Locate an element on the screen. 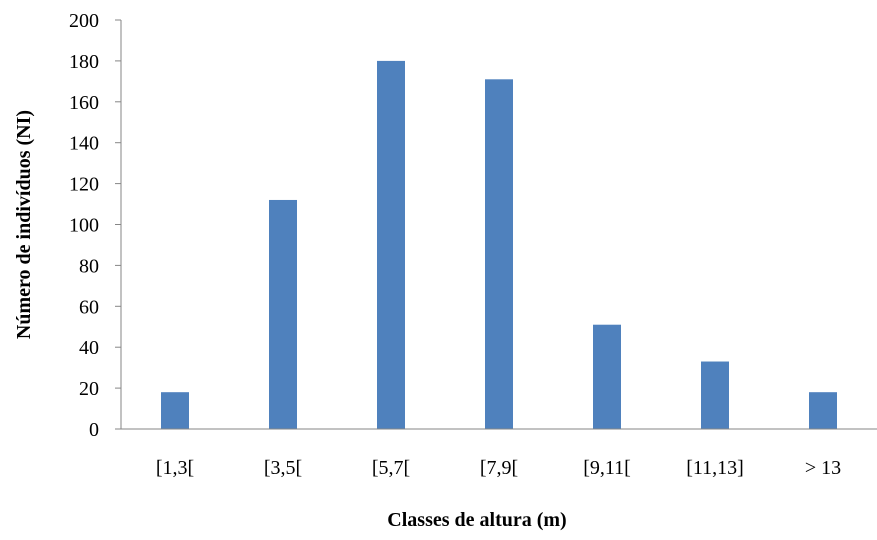  x-axis-title: Classes de altura (m) is located at coordinates (476, 520).